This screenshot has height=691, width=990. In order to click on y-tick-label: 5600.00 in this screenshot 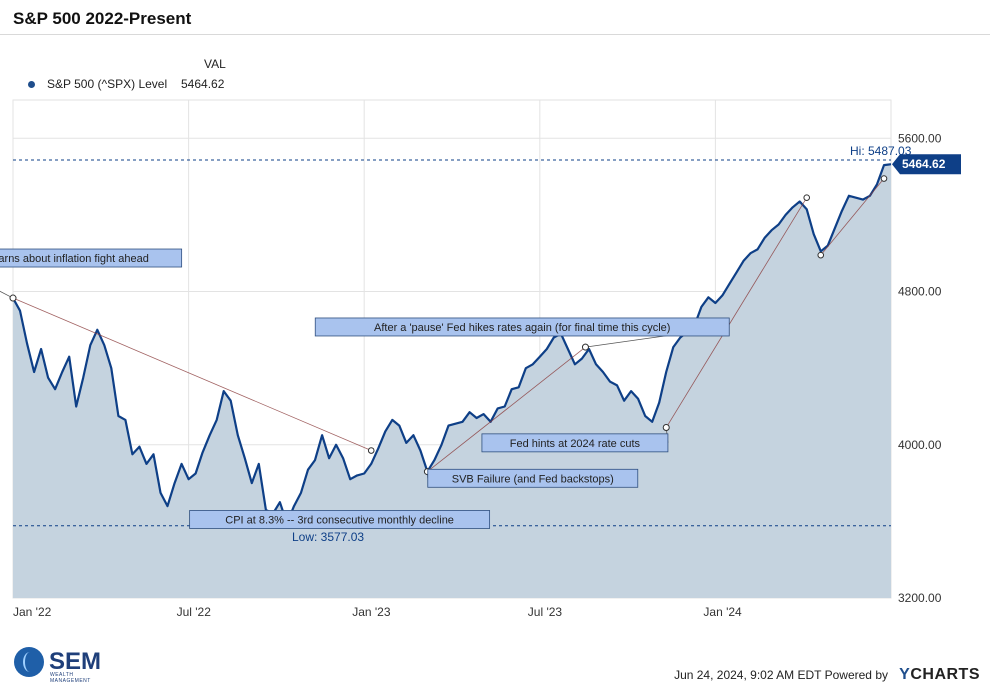, I will do `click(920, 138)`.